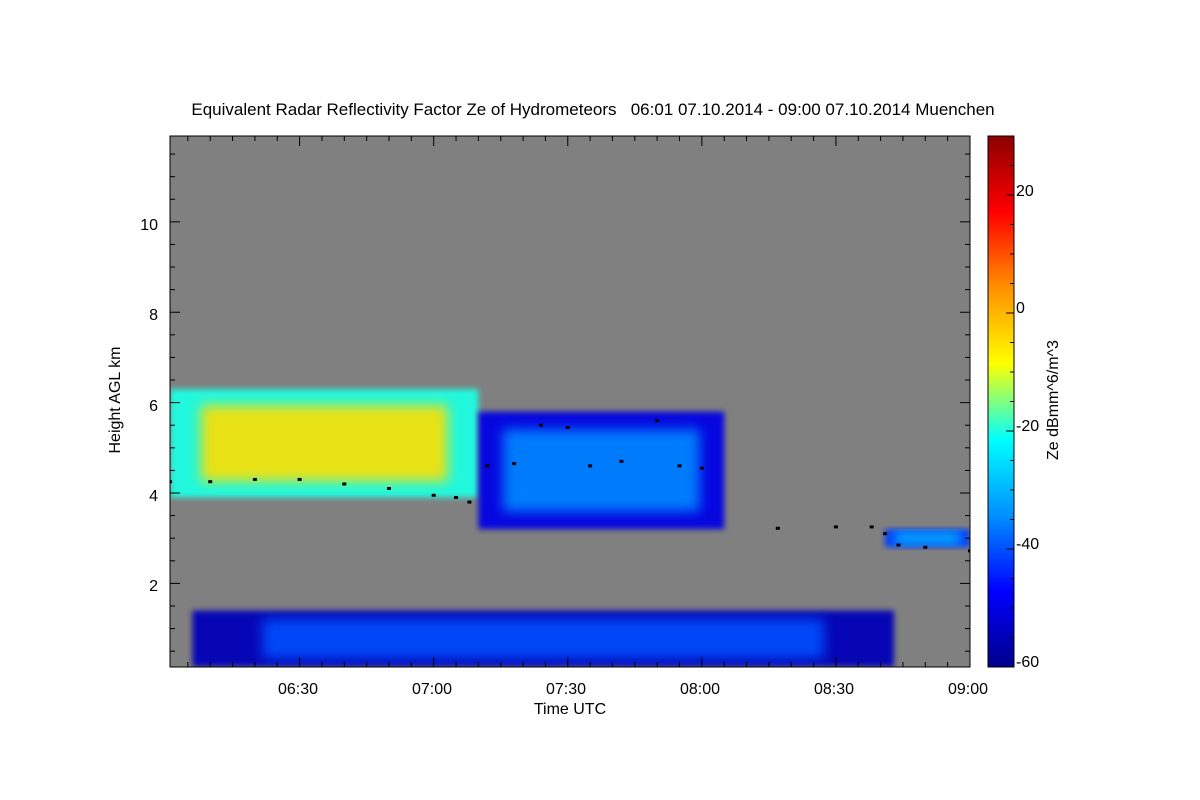  I want to click on echo-late-thin-layer, so click(927, 538).